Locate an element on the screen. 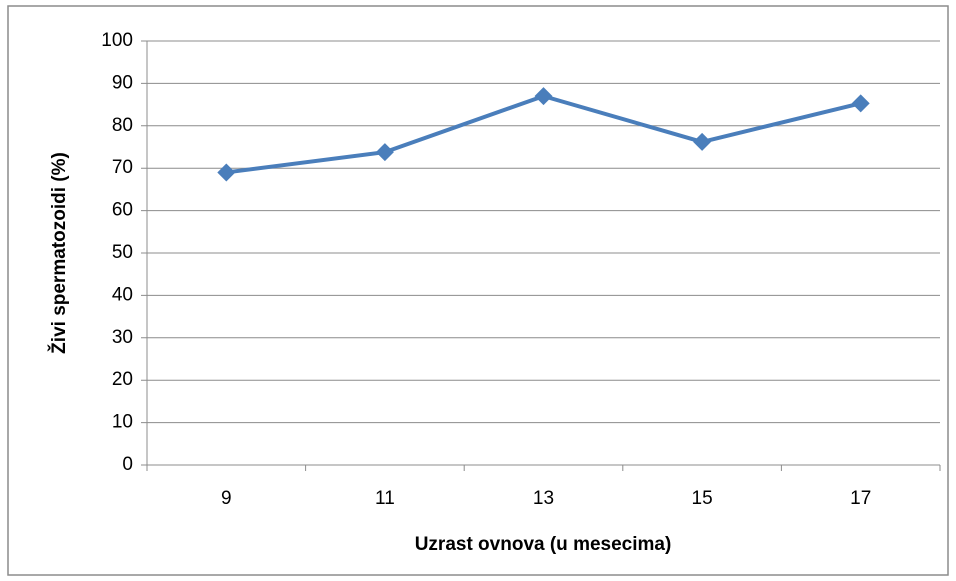 The width and height of the screenshot is (956, 581). x-tick-label: 13 is located at coordinates (543, 498).